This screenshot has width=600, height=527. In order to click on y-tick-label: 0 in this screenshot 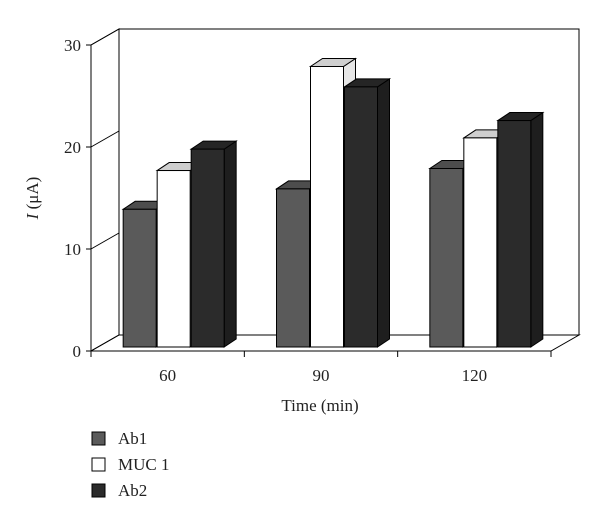, I will do `click(77, 351)`.